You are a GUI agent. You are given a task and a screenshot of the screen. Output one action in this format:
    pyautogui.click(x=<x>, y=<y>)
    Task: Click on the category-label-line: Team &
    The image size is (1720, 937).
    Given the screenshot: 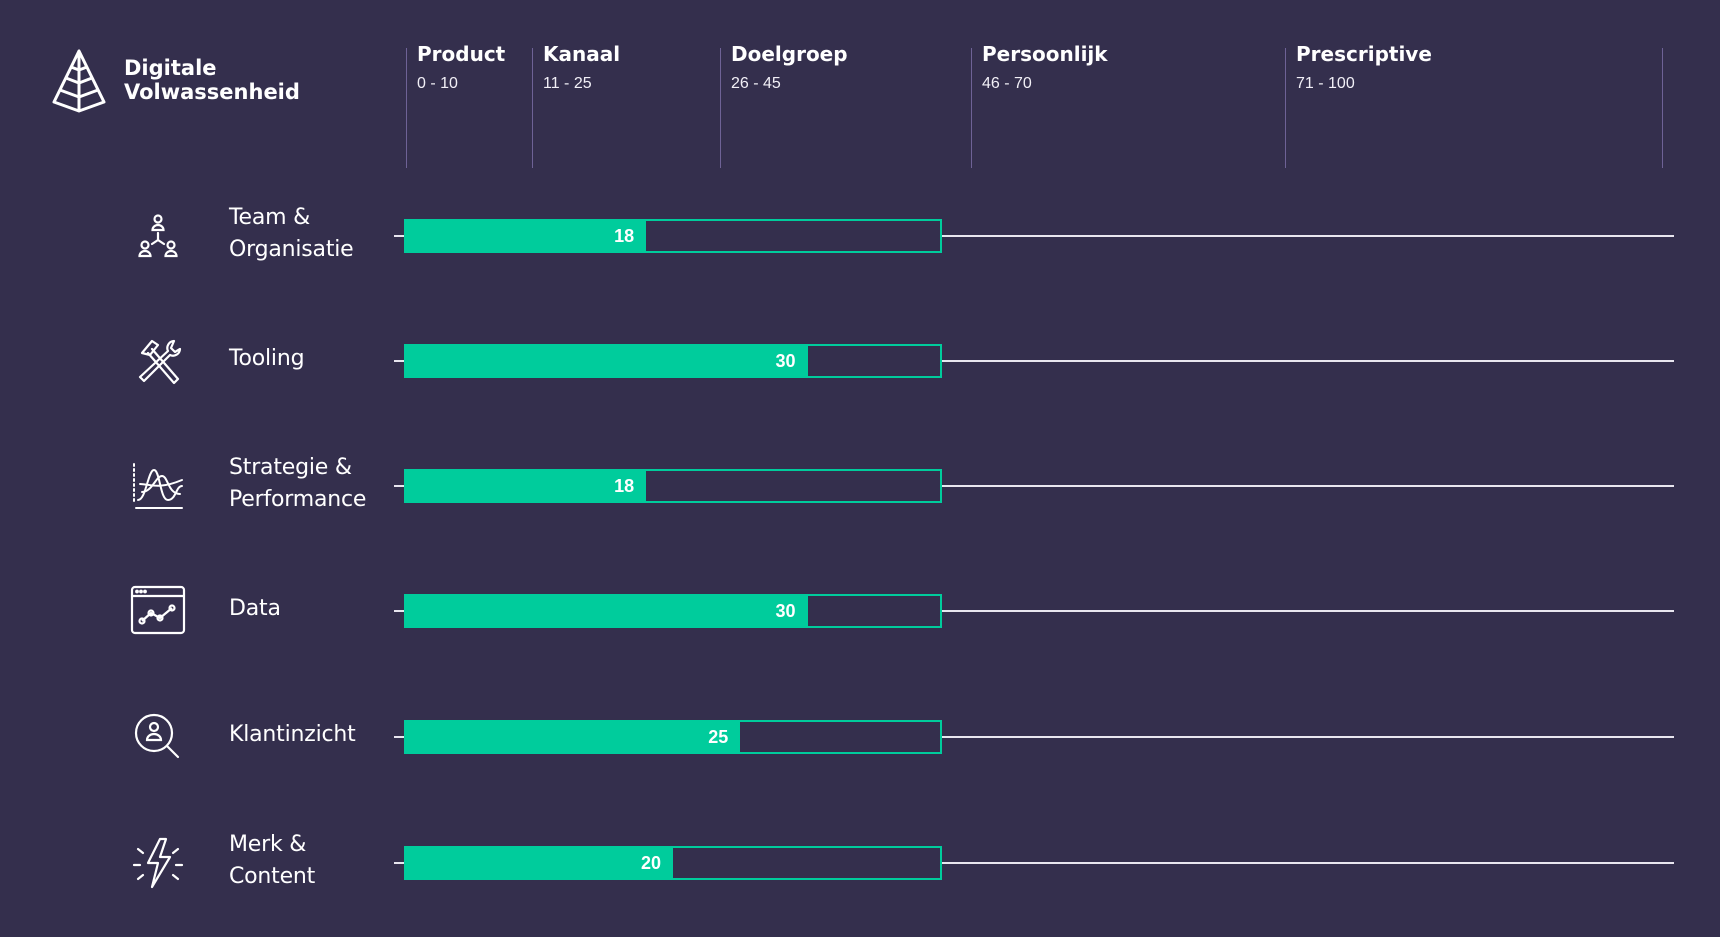 What is the action you would take?
    pyautogui.click(x=270, y=217)
    